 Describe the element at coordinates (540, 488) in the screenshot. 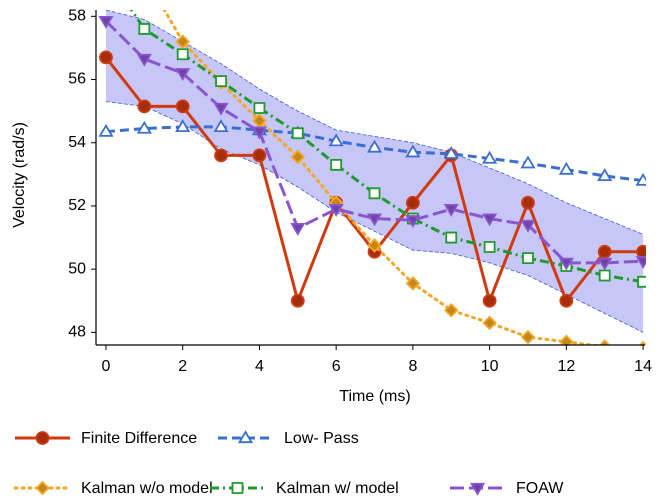

I see `legend-label: FOAW` at that location.